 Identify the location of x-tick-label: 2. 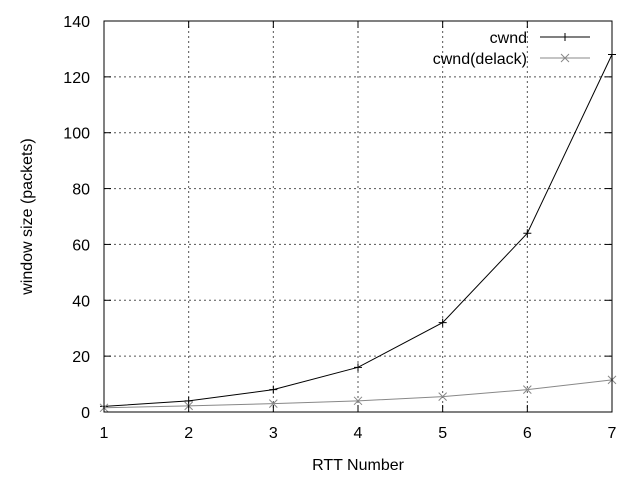
(188, 433).